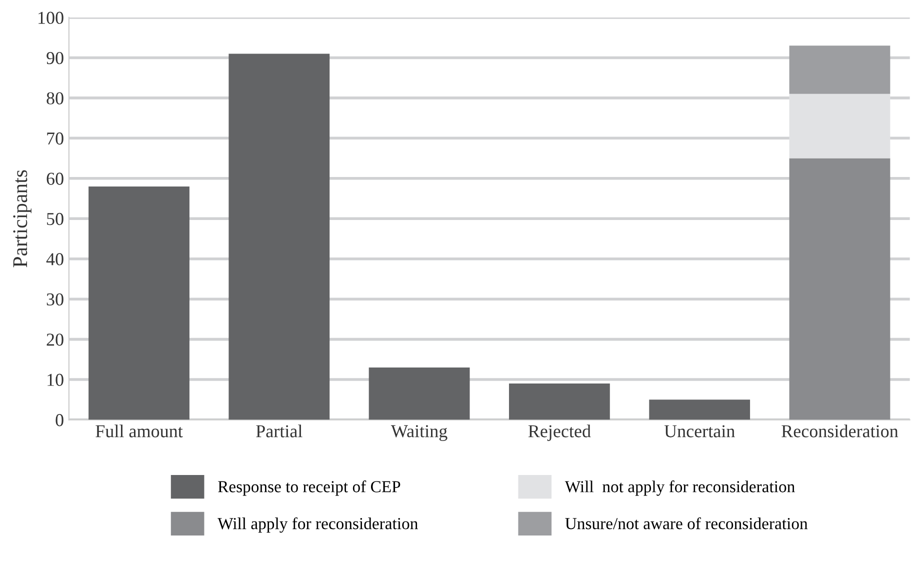 Image resolution: width=919 pixels, height=583 pixels. What do you see at coordinates (55, 219) in the screenshot?
I see `y-tick-label: 50` at bounding box center [55, 219].